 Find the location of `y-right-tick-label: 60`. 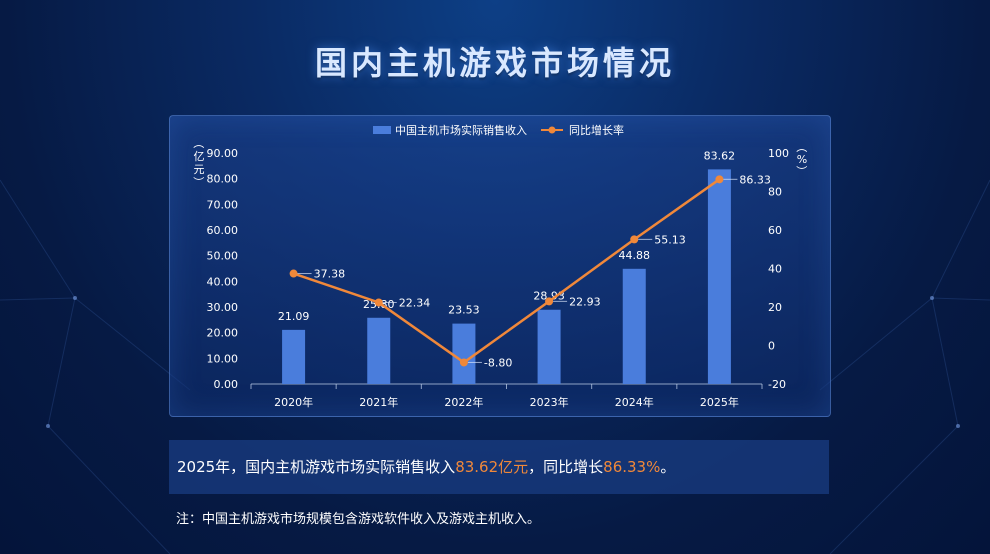

y-right-tick-label: 60 is located at coordinates (775, 230).